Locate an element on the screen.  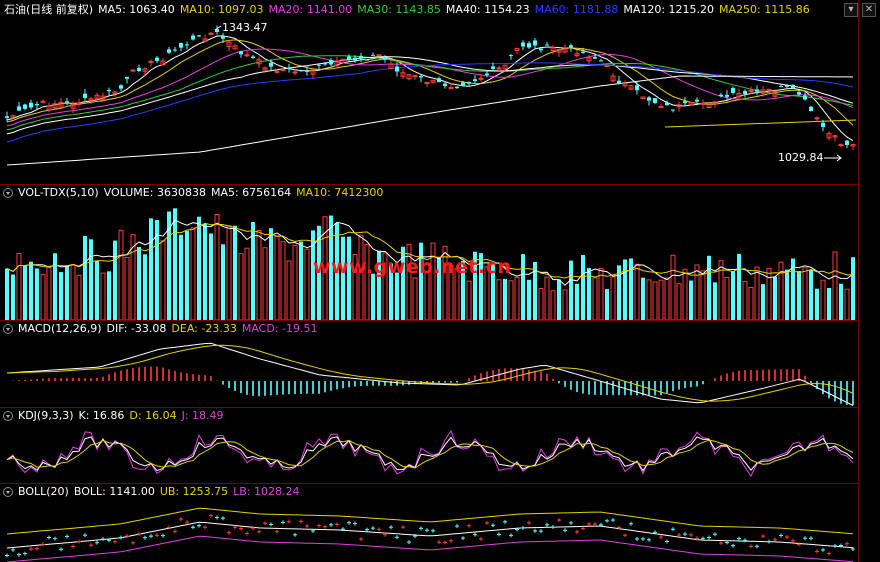
ma250-label: MA250: 1115.86 is located at coordinates (764, 9).